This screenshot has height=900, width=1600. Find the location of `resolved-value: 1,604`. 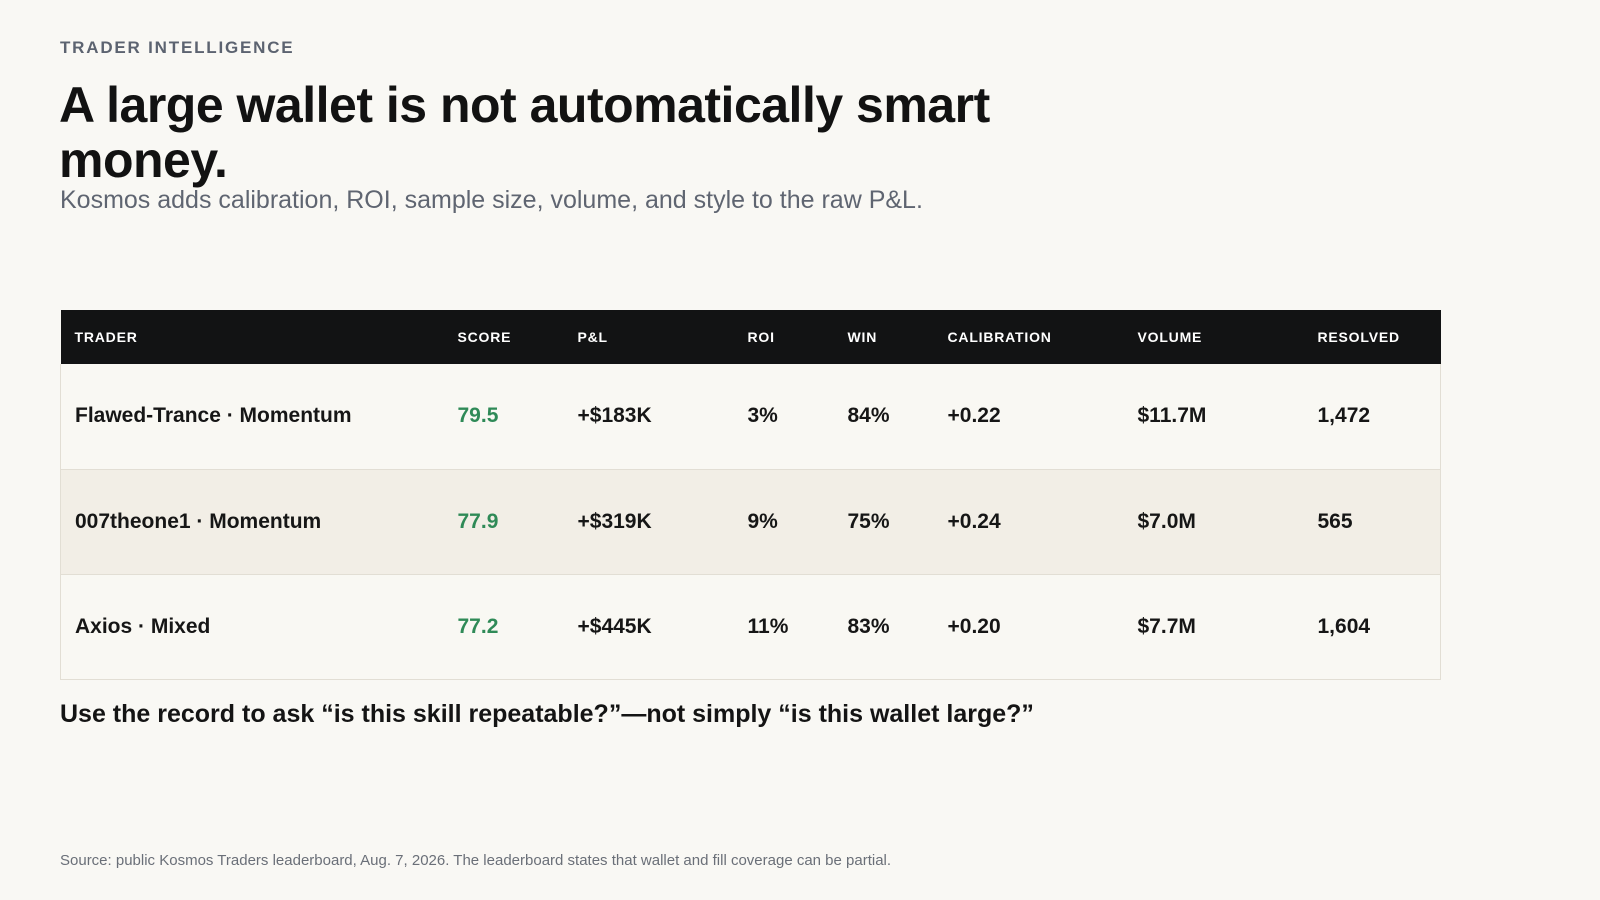

resolved-value: 1,604 is located at coordinates (1344, 626).